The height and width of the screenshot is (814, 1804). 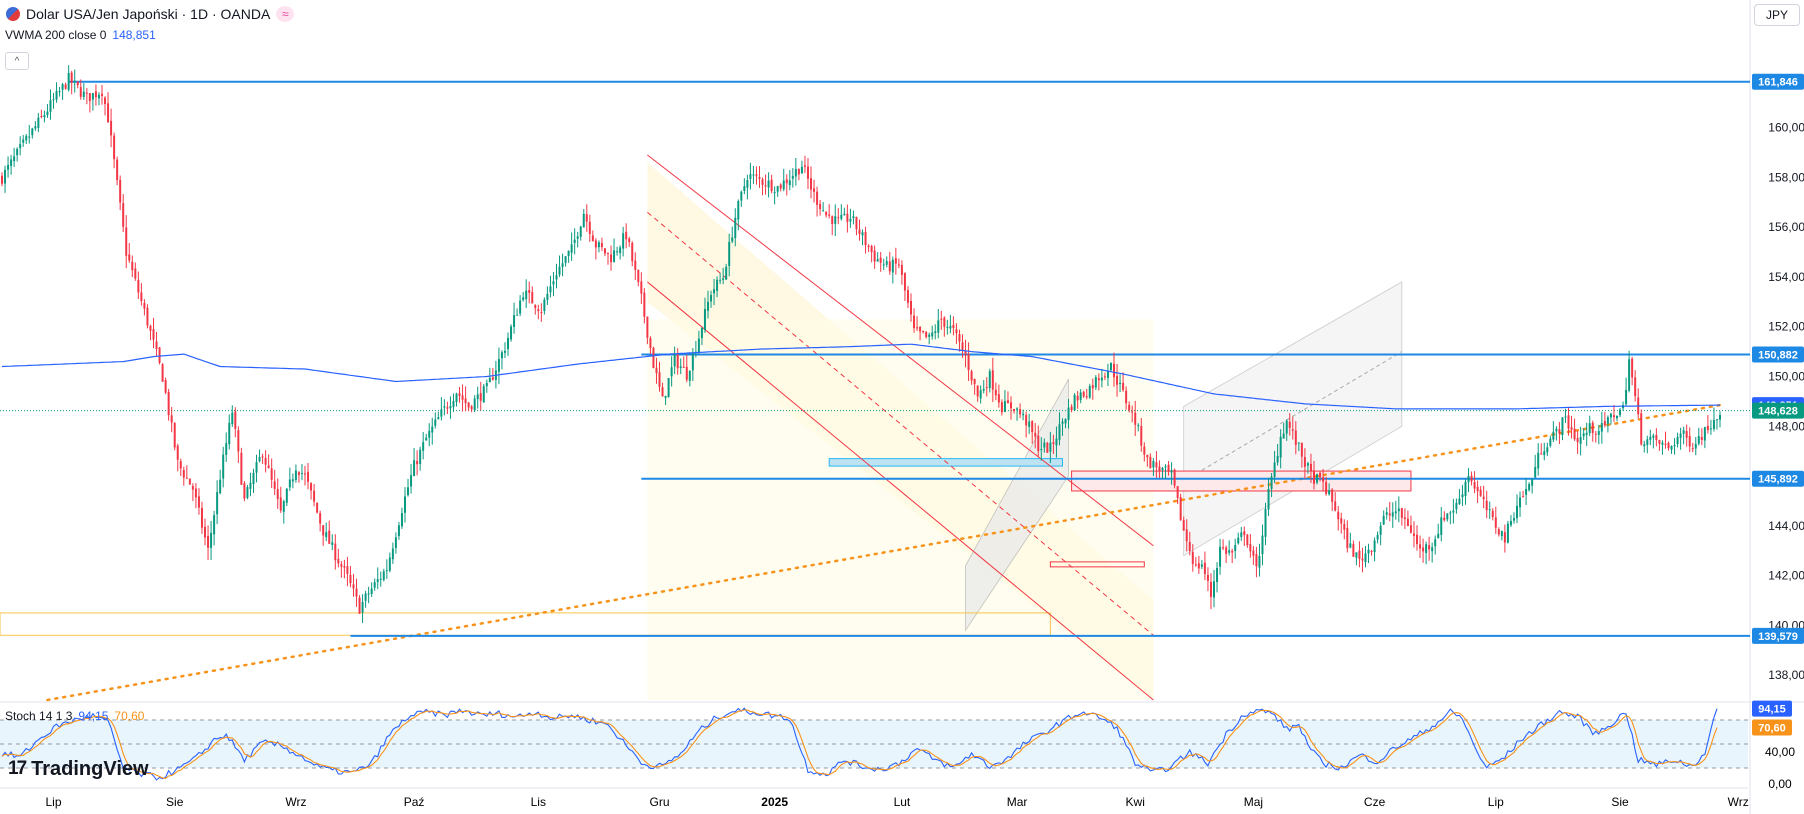 What do you see at coordinates (1772, 727) in the screenshot?
I see `stoch-tag-bg` at bounding box center [1772, 727].